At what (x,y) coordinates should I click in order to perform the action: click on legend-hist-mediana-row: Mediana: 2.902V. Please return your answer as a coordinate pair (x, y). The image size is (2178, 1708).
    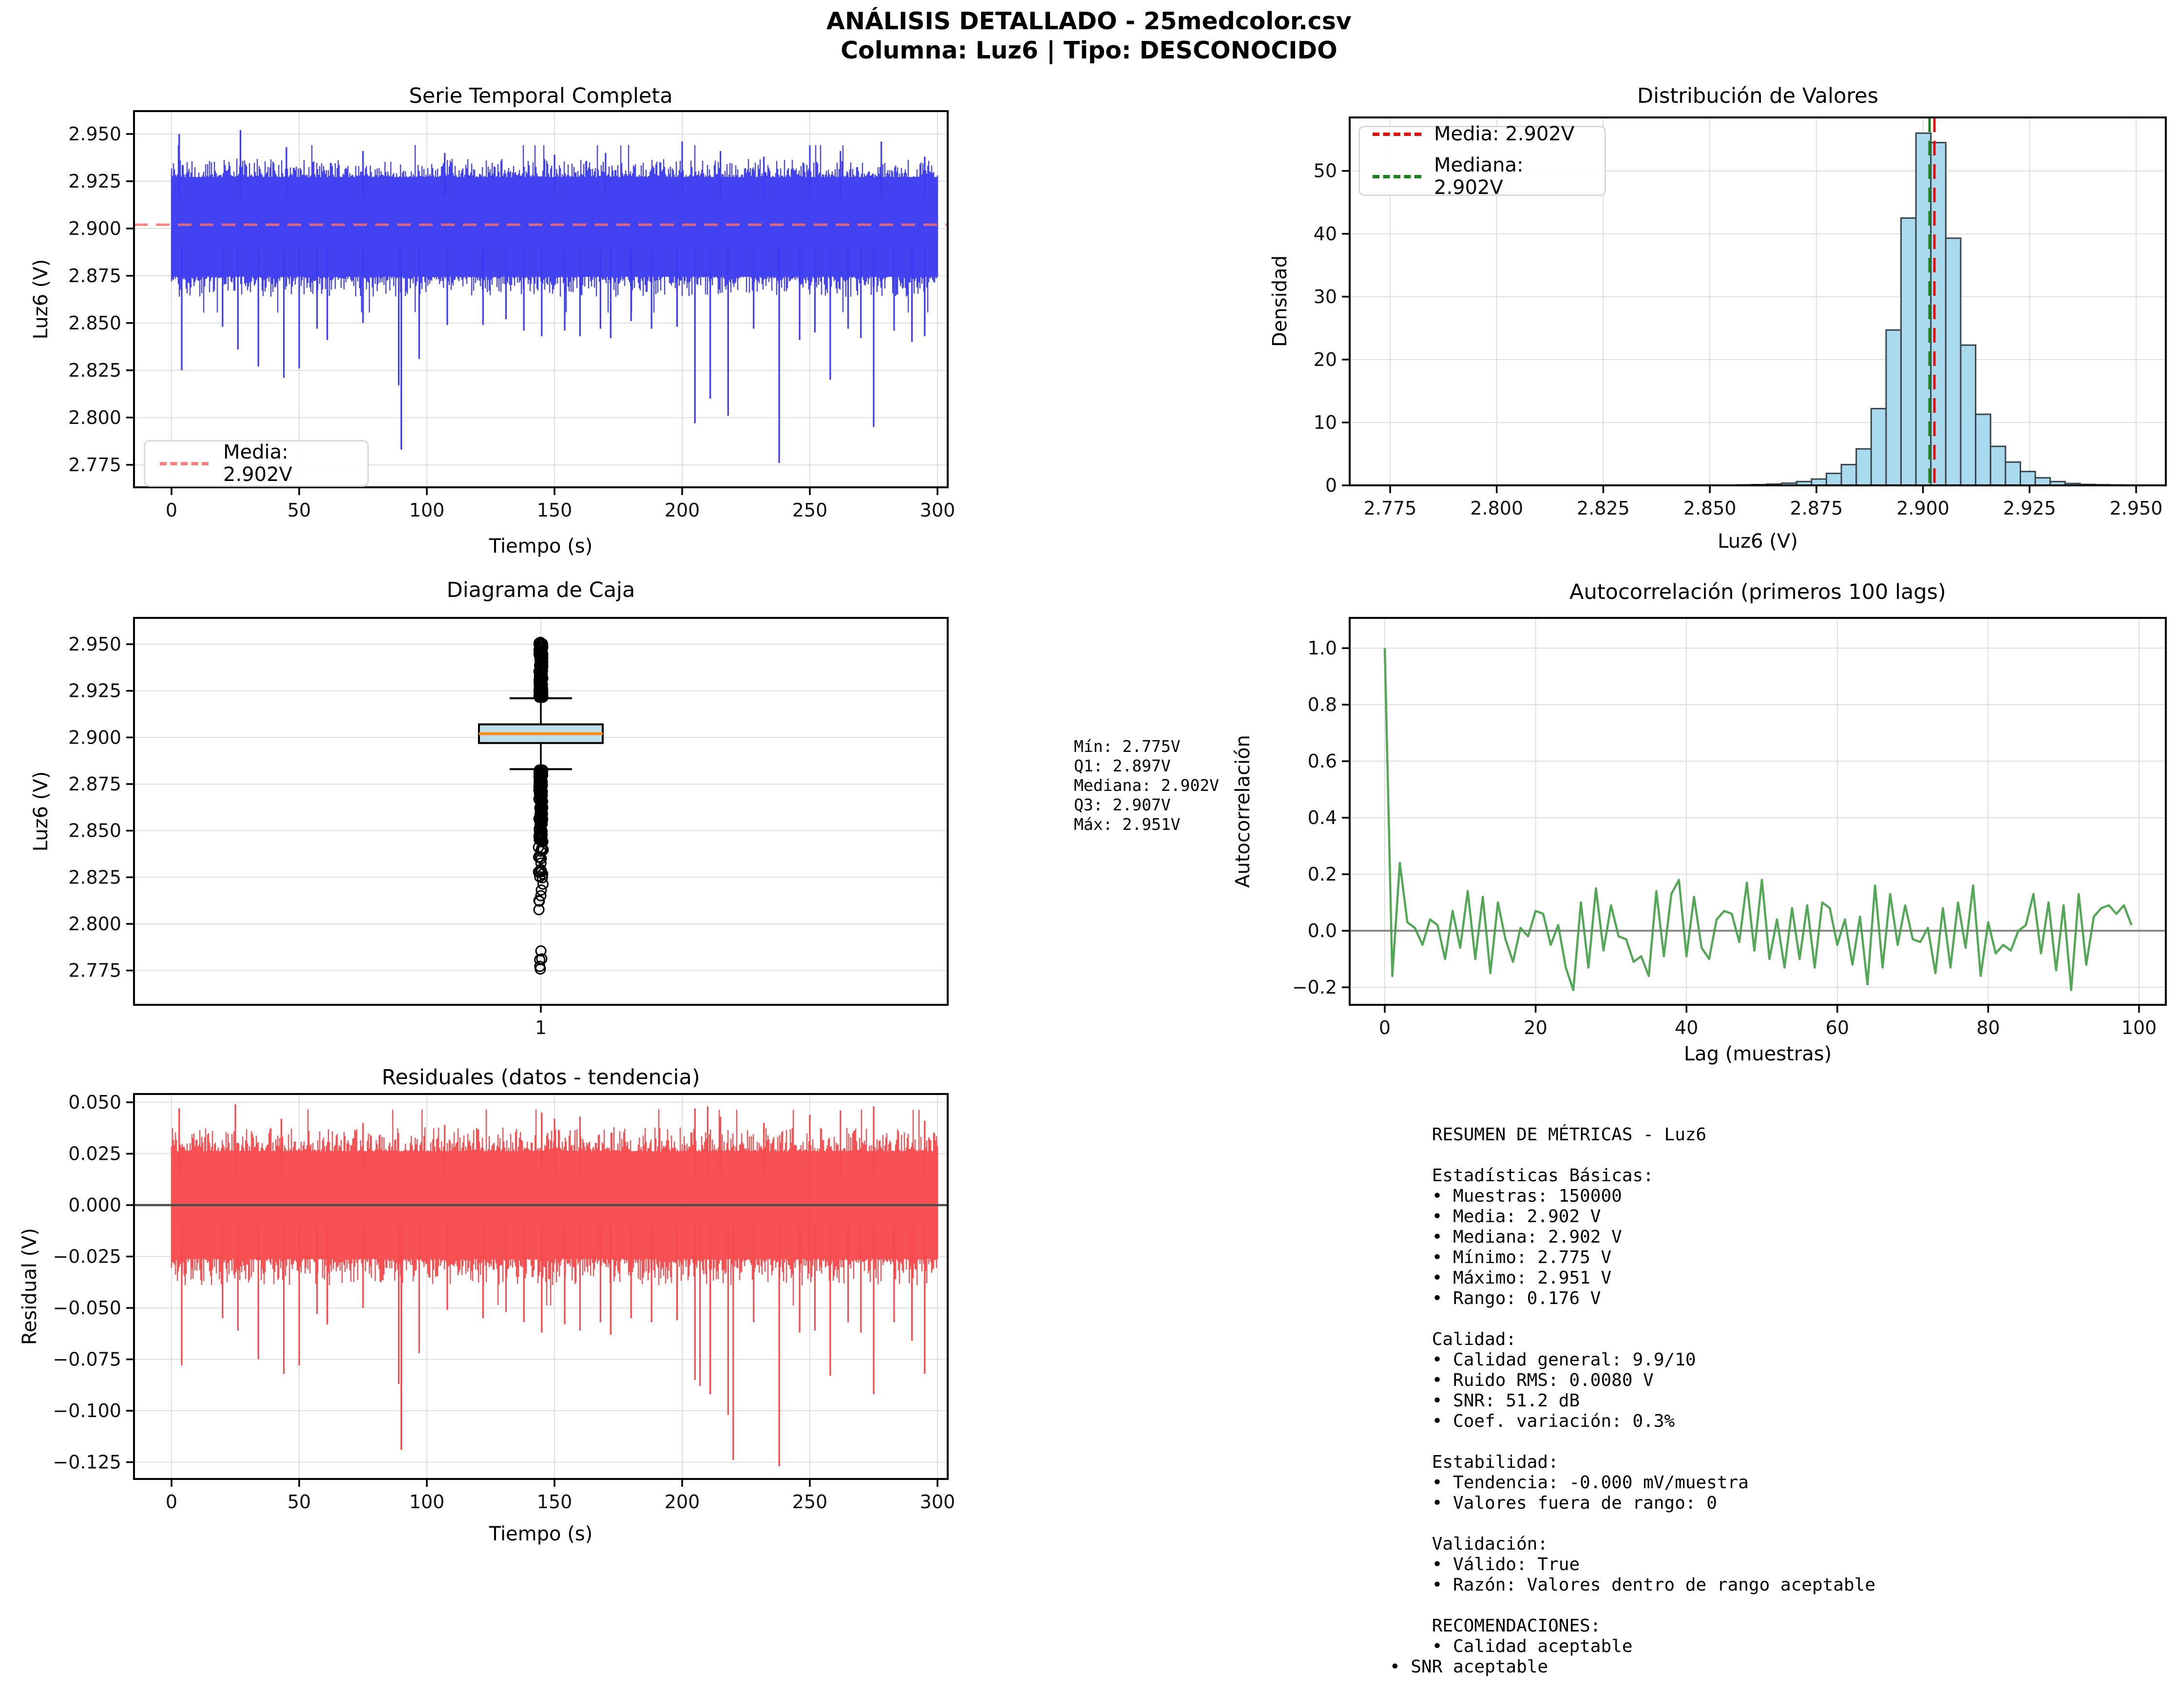
    Looking at the image, I should click on (1483, 176).